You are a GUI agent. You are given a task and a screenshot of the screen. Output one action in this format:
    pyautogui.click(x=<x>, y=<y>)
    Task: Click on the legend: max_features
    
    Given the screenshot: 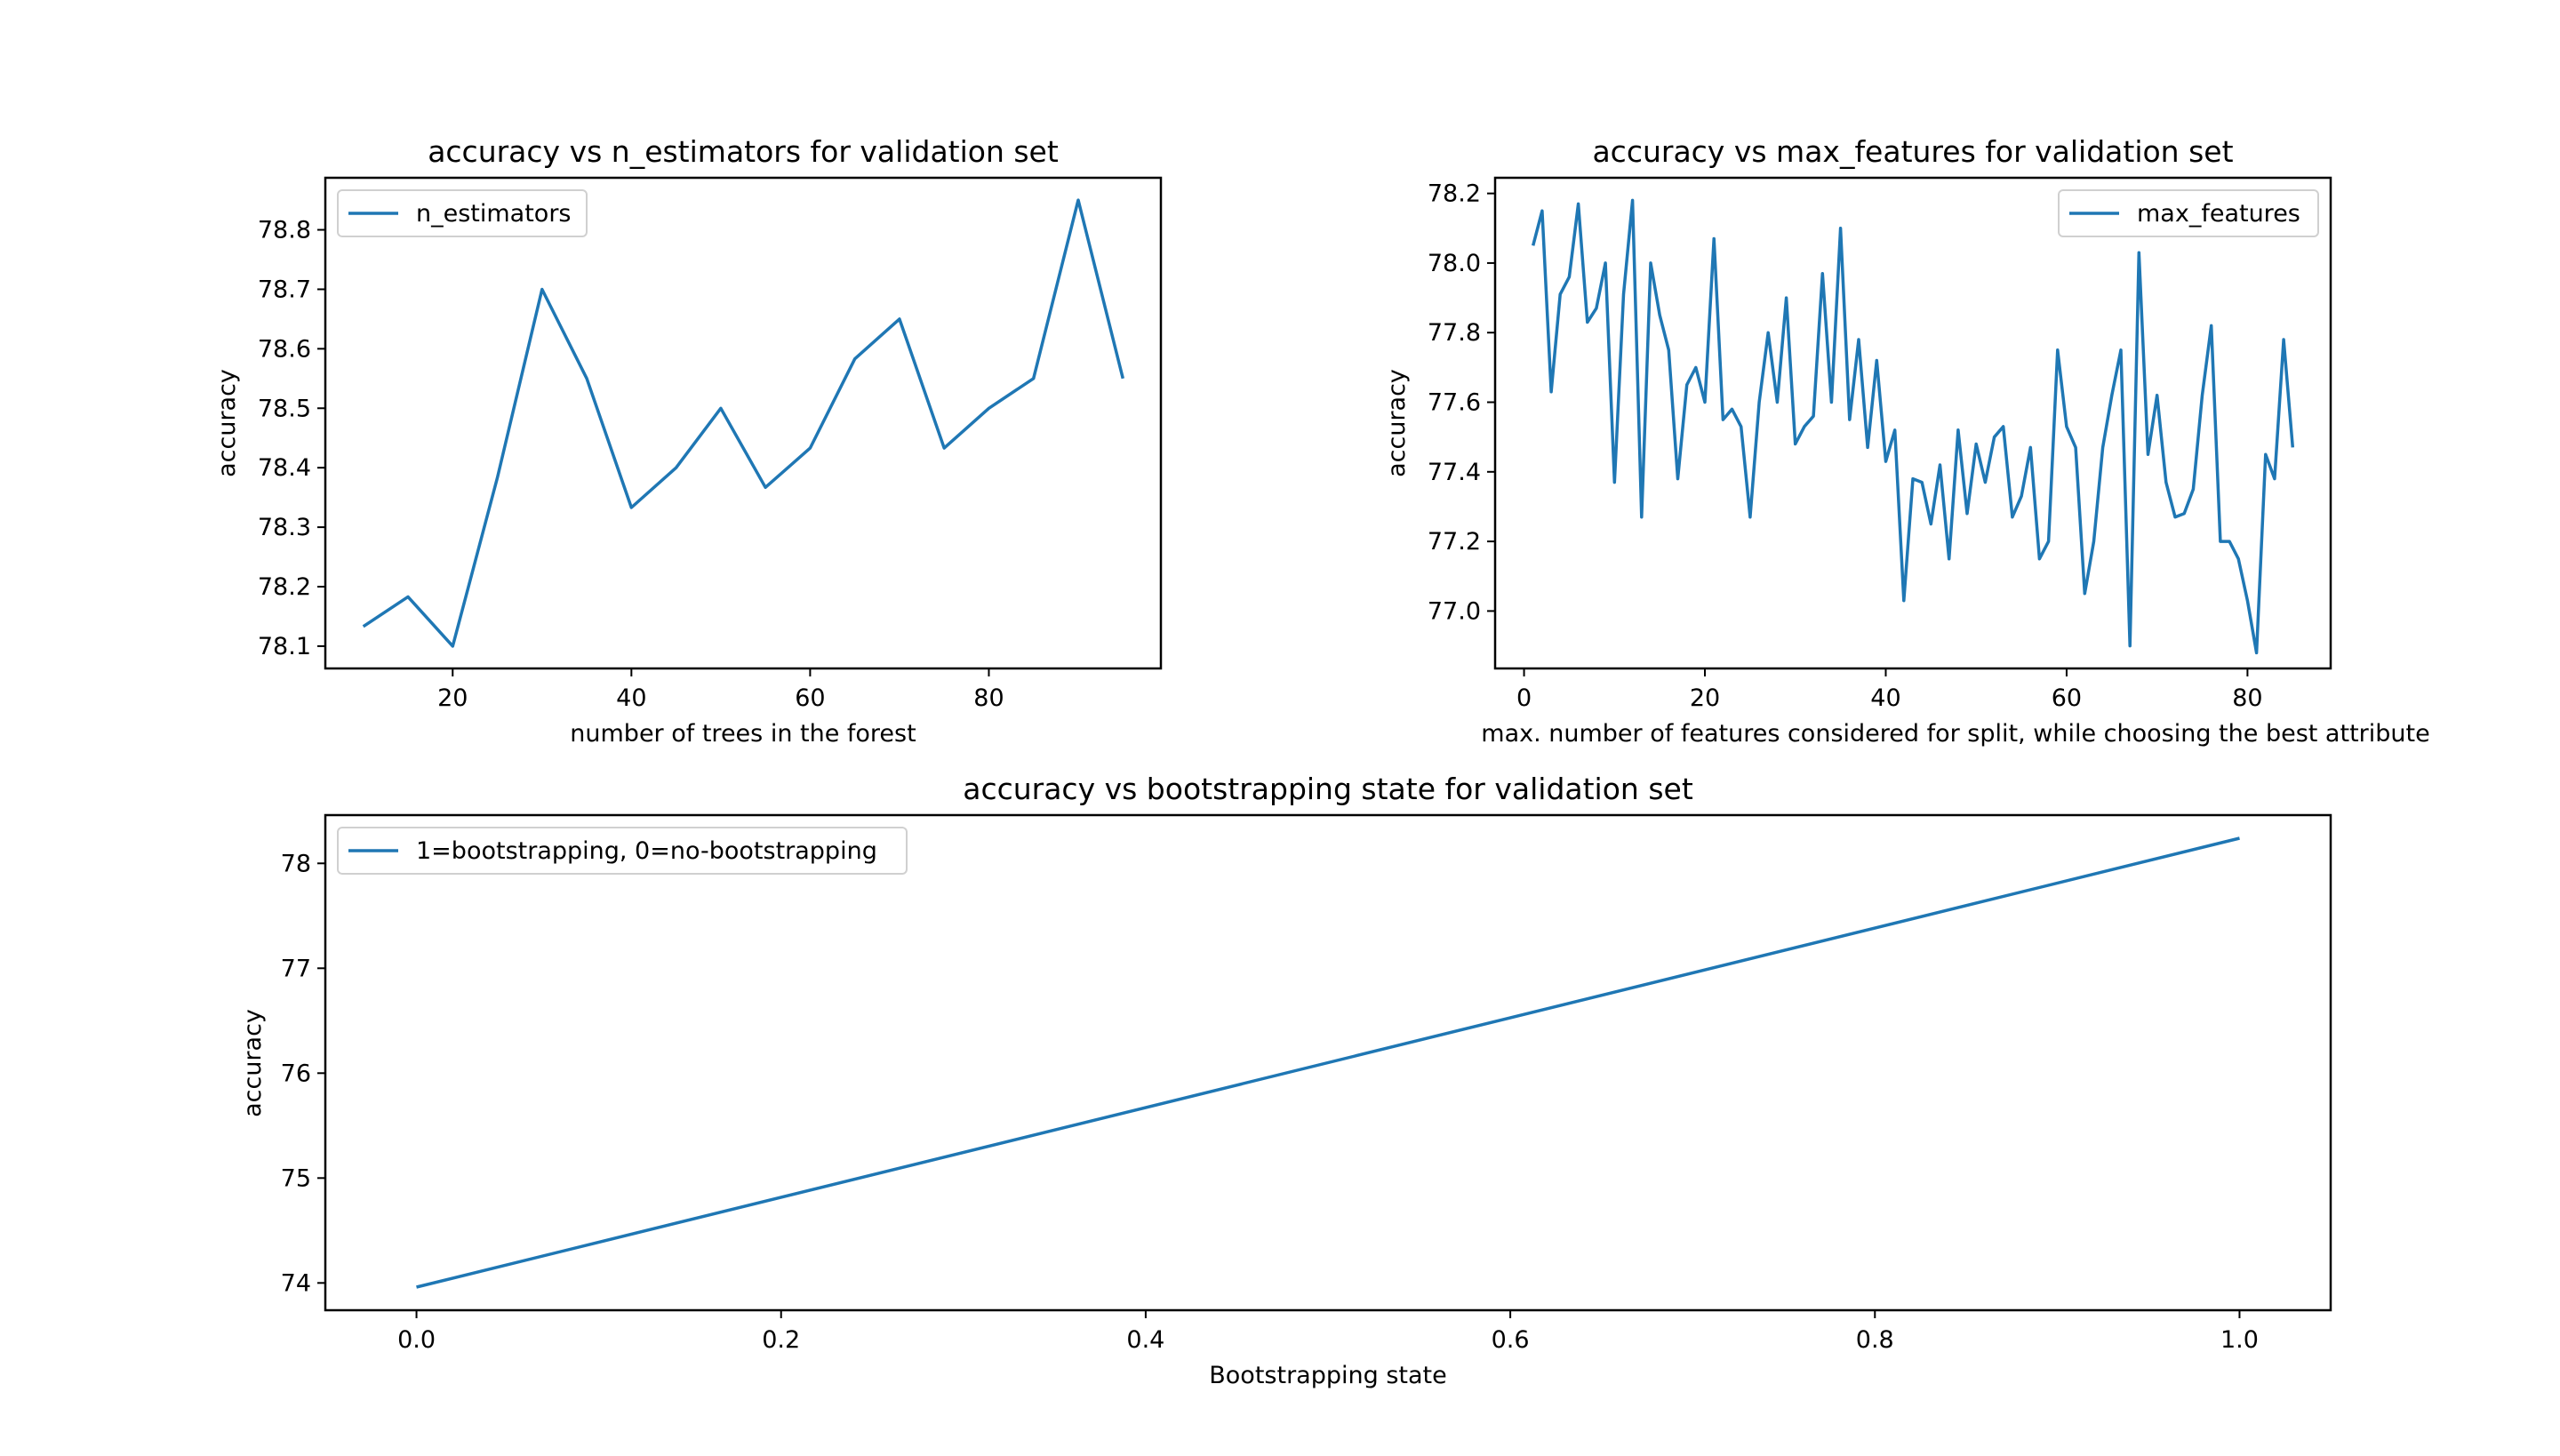 What is the action you would take?
    pyautogui.click(x=2188, y=213)
    